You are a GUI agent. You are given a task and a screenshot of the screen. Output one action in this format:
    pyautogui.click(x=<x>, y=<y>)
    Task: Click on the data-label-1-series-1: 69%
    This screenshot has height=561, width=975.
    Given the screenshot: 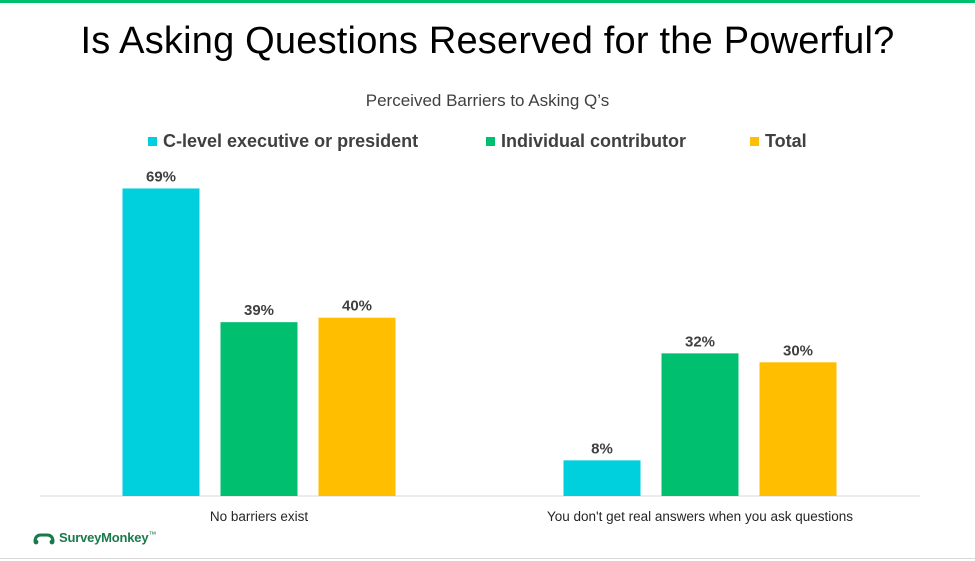 What is the action you would take?
    pyautogui.click(x=161, y=176)
    